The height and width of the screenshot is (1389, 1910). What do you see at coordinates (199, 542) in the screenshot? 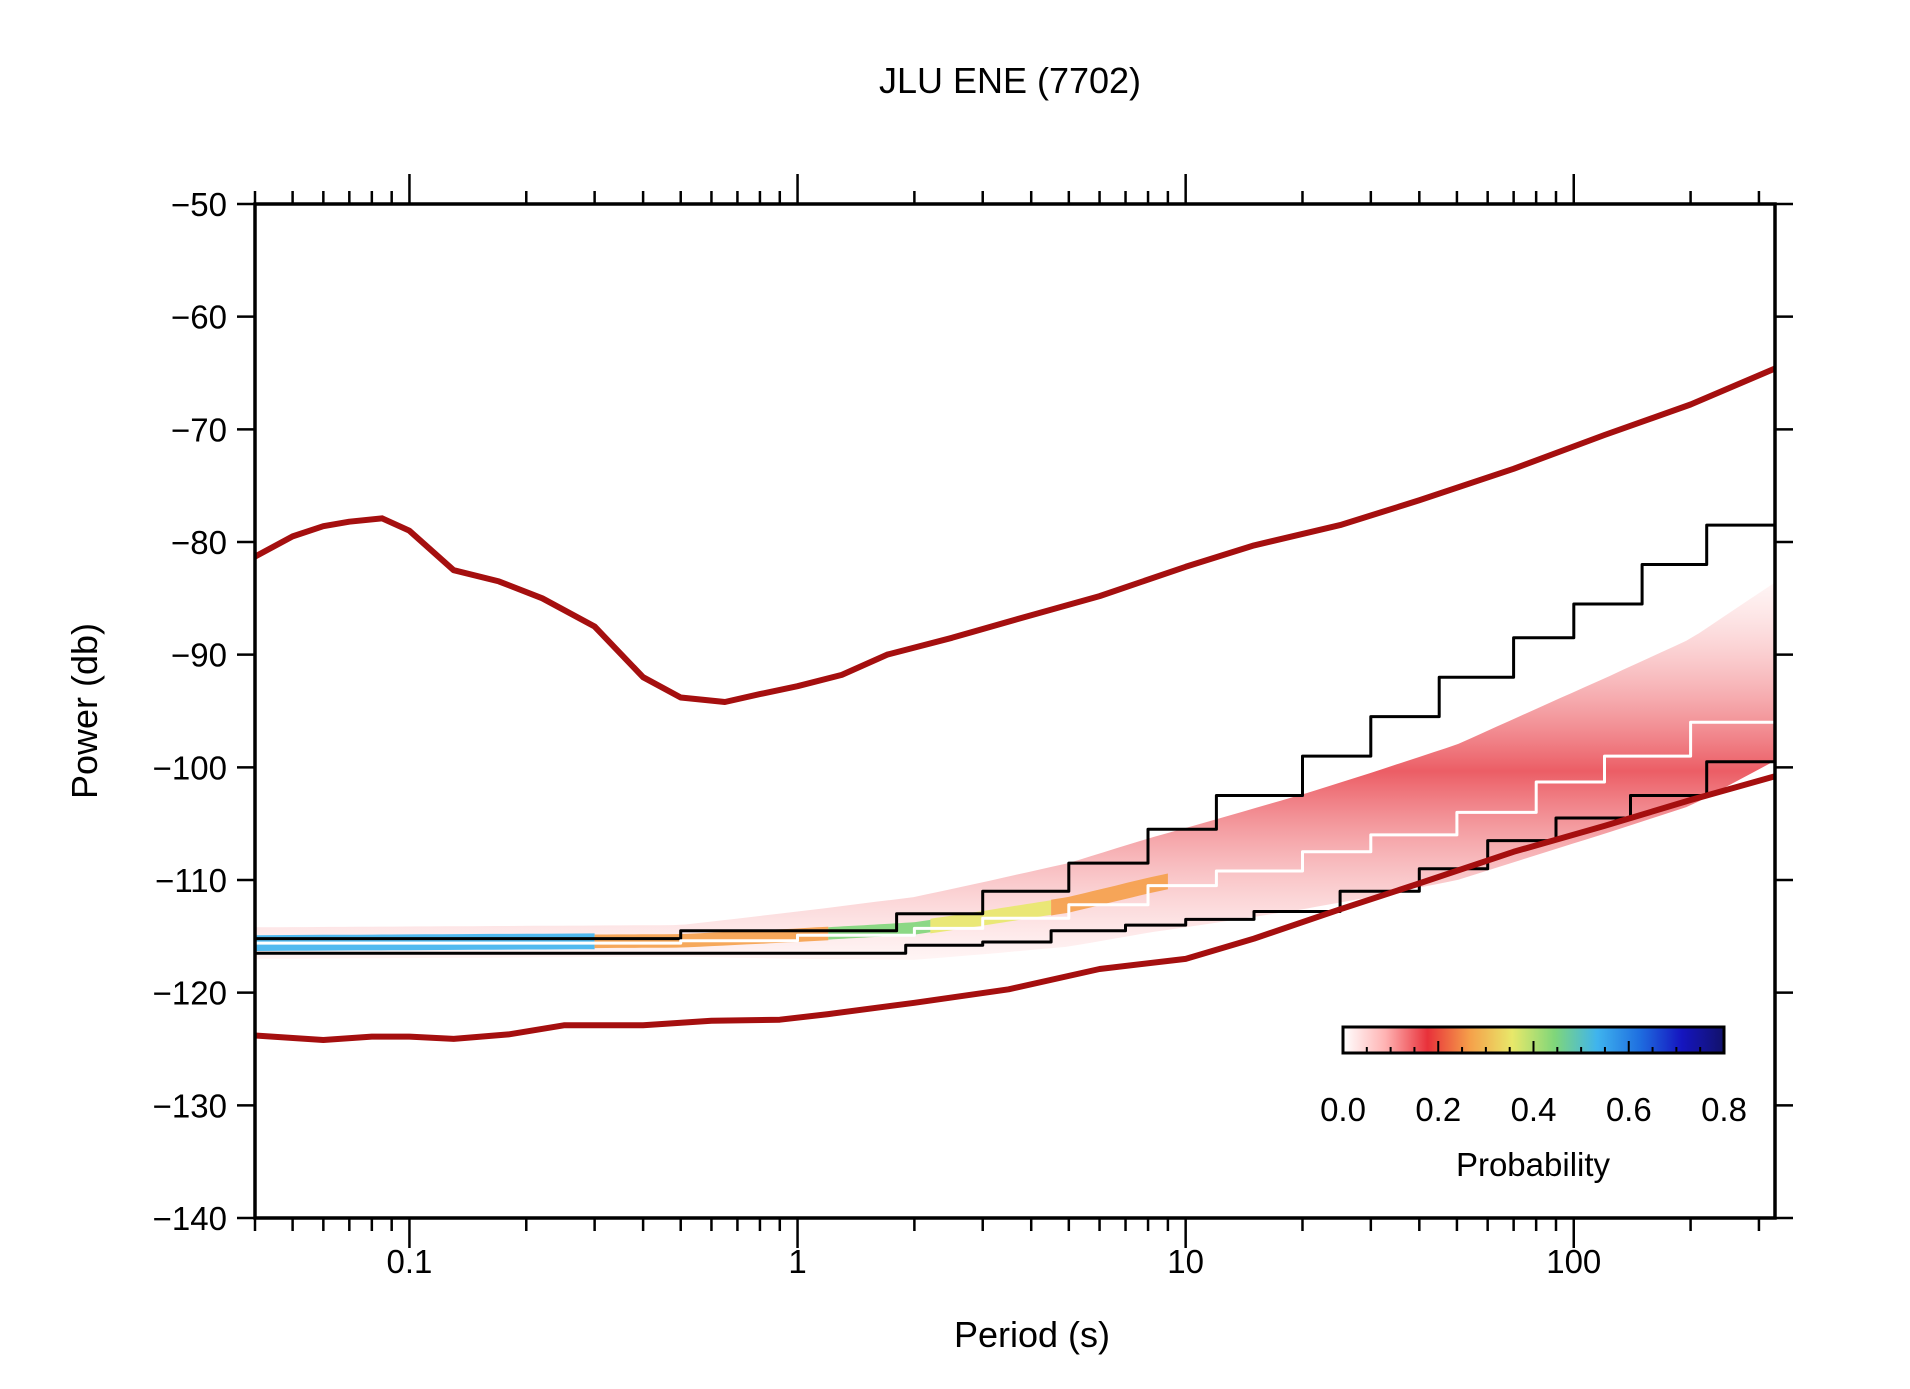
I see `y-tick-label: −80` at bounding box center [199, 542].